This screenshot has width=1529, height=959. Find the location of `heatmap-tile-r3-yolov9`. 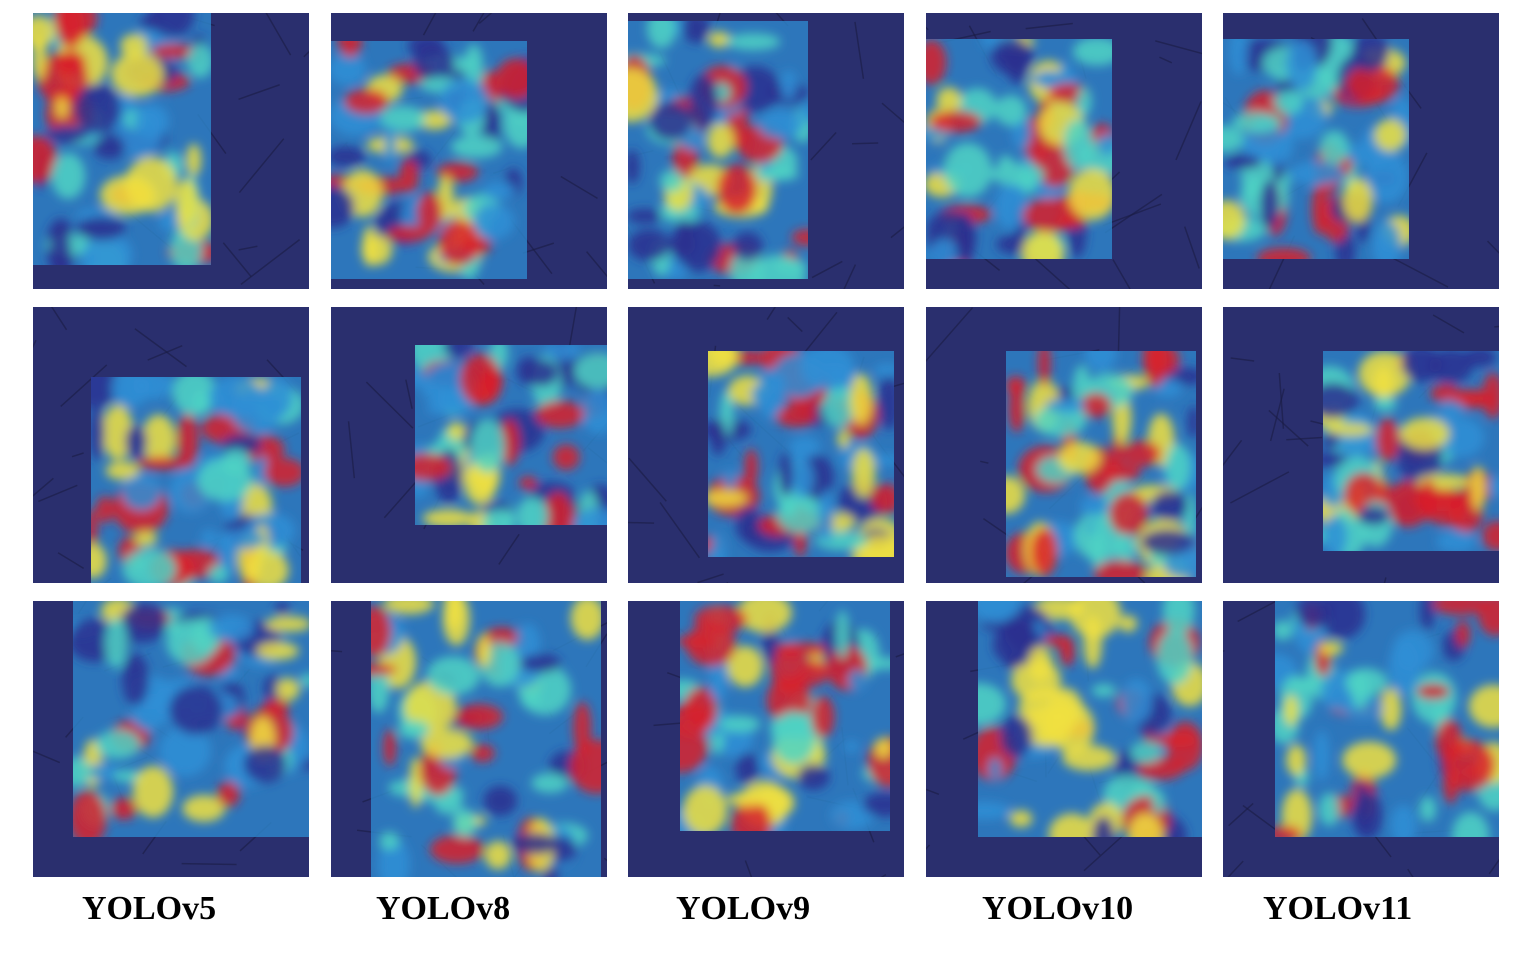

heatmap-tile-r3-yolov9 is located at coordinates (766, 739).